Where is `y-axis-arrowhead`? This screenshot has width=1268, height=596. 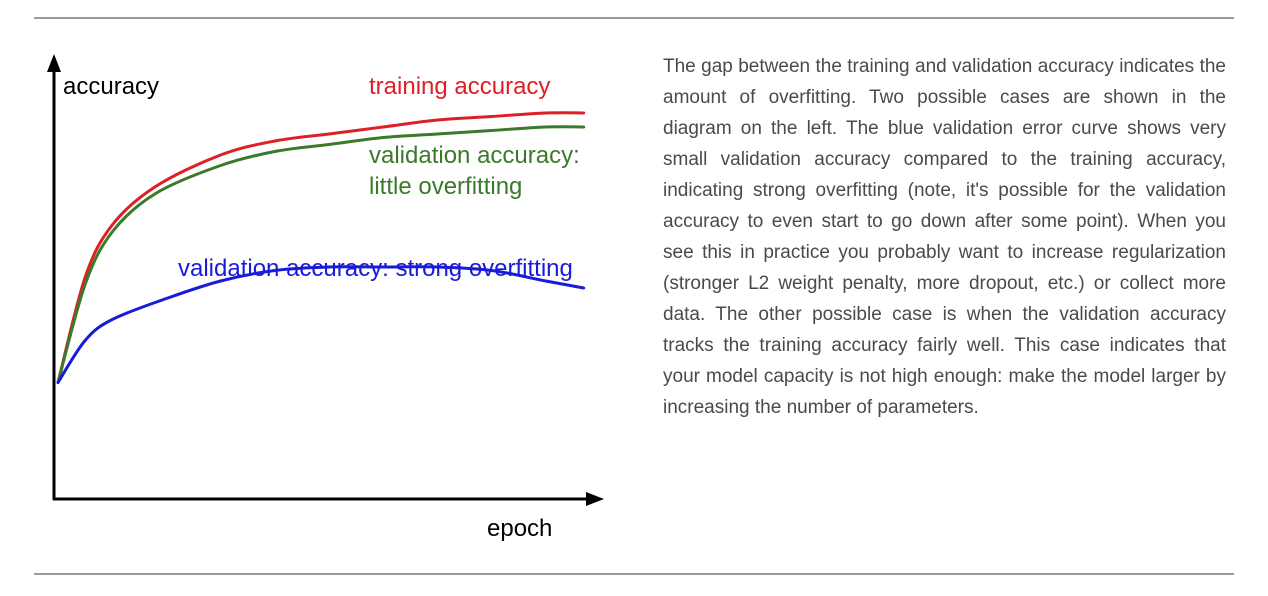
y-axis-arrowhead is located at coordinates (54, 63).